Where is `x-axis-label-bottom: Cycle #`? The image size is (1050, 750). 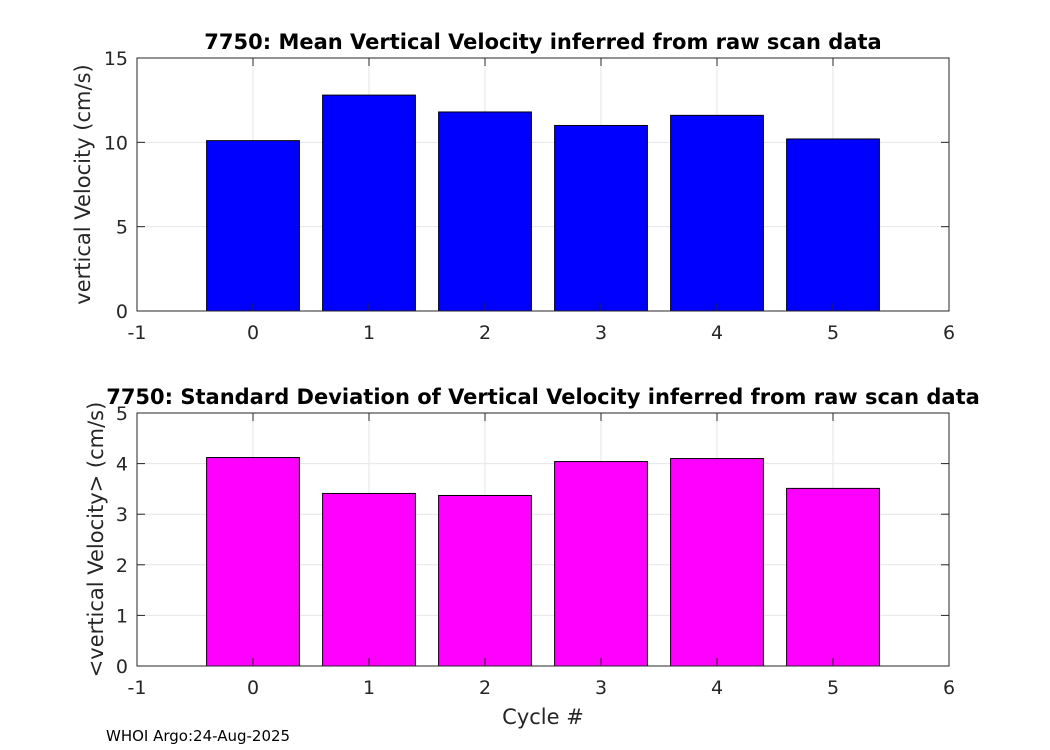 x-axis-label-bottom: Cycle # is located at coordinates (543, 717).